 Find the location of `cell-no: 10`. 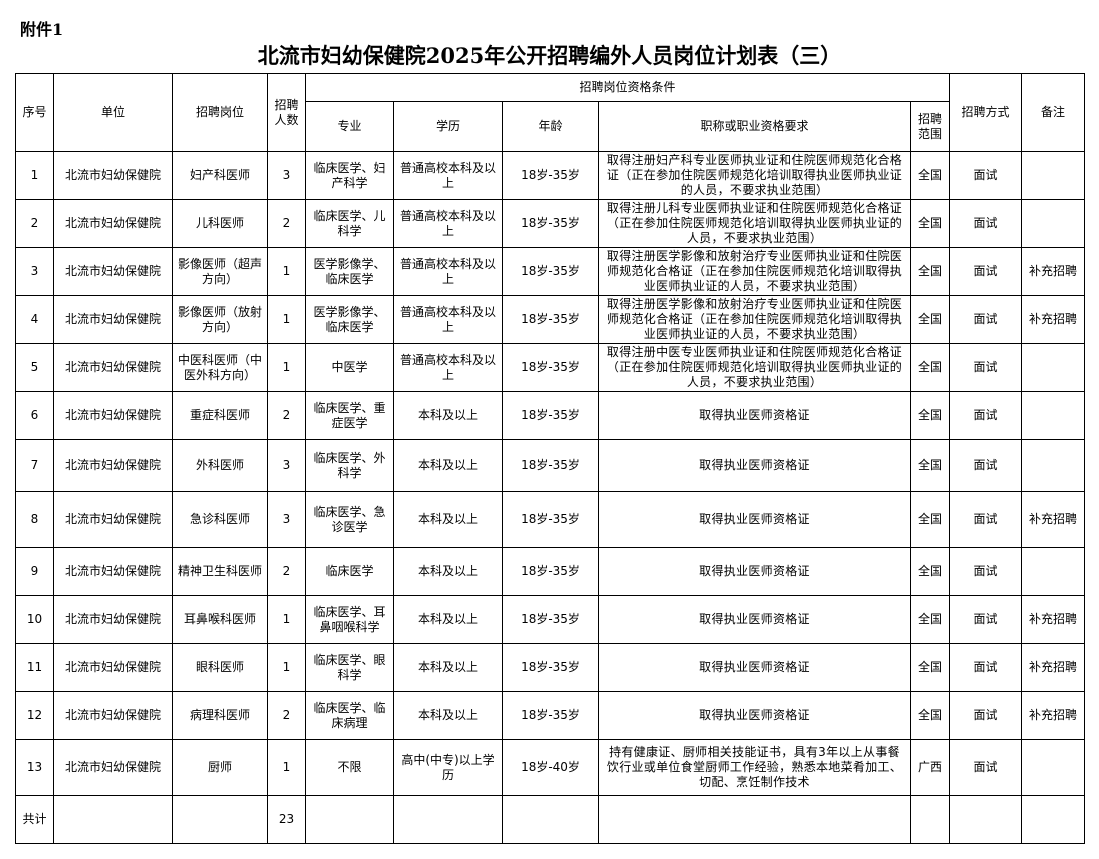

cell-no: 10 is located at coordinates (34, 619).